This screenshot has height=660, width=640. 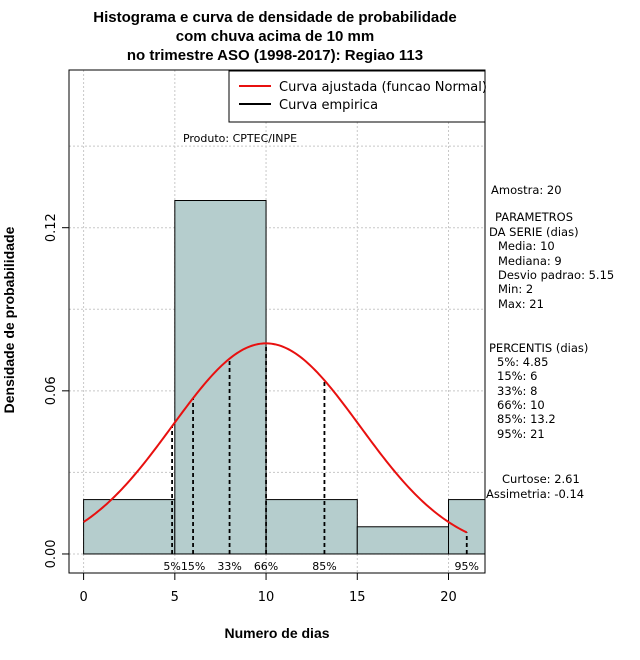 I want to click on percentile-label: 66%, so click(x=266, y=566).